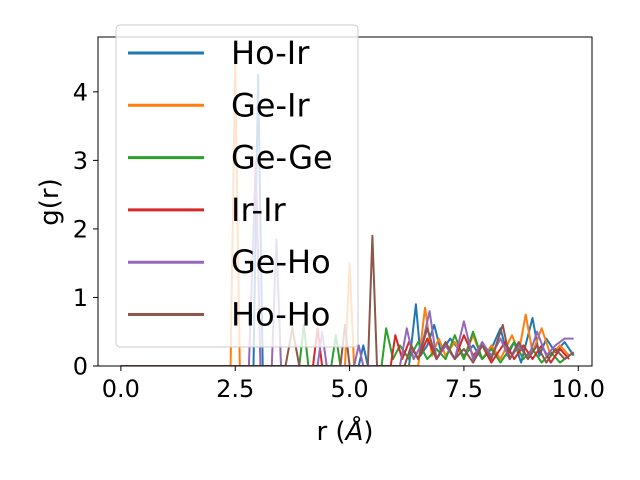 This screenshot has height=480, width=640. Describe the element at coordinates (80, 92) in the screenshot. I see `y-tick-label: 4` at that location.